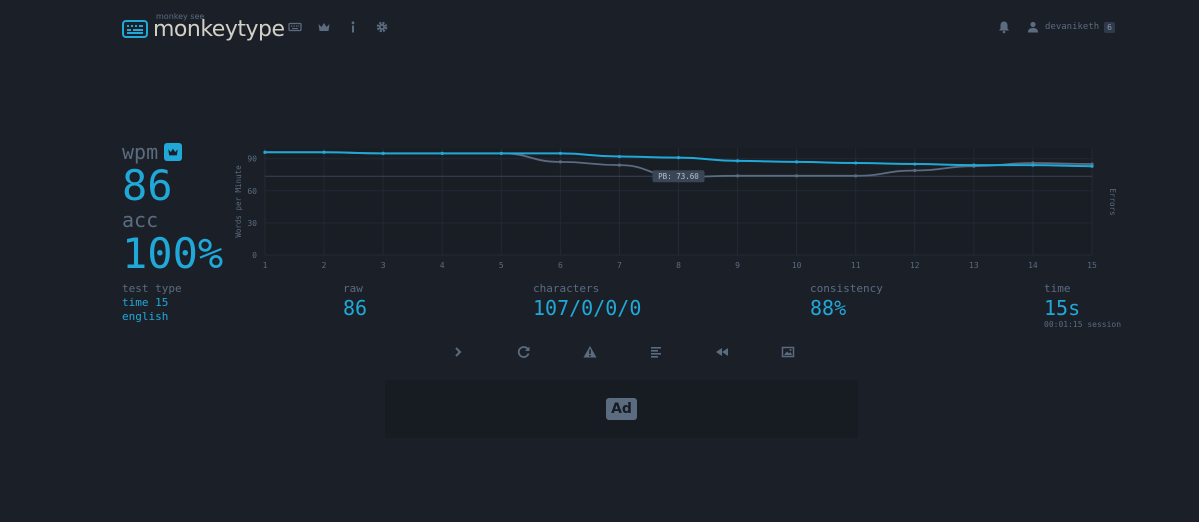  What do you see at coordinates (382, 27) in the screenshot?
I see `gear-icon` at bounding box center [382, 27].